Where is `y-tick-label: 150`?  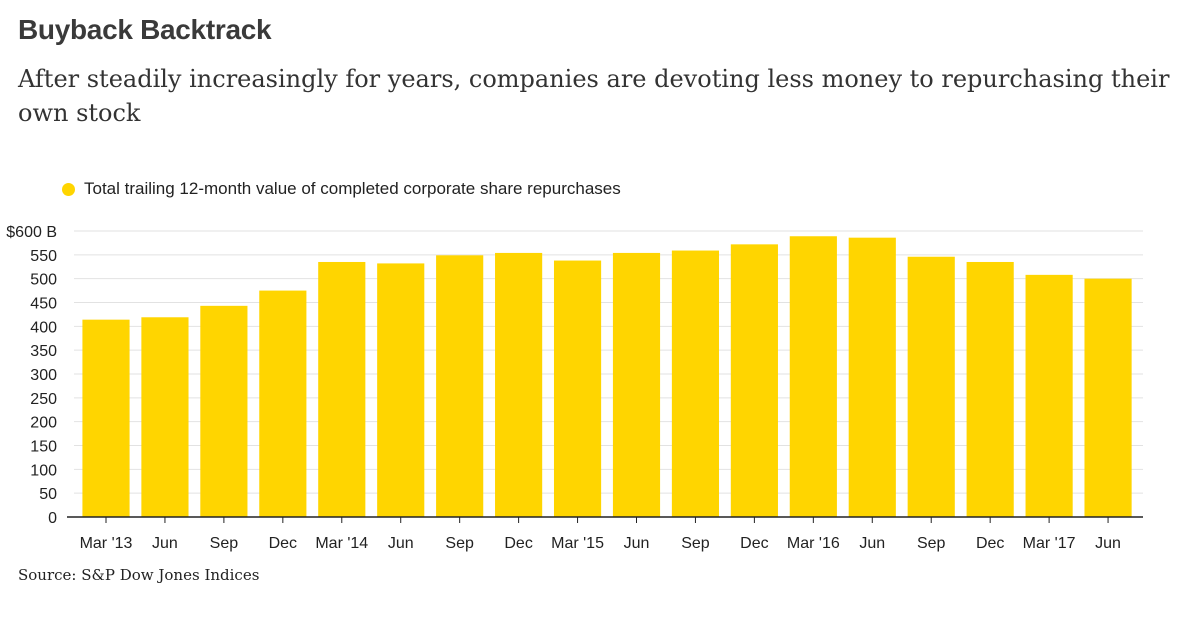 y-tick-label: 150 is located at coordinates (43, 447).